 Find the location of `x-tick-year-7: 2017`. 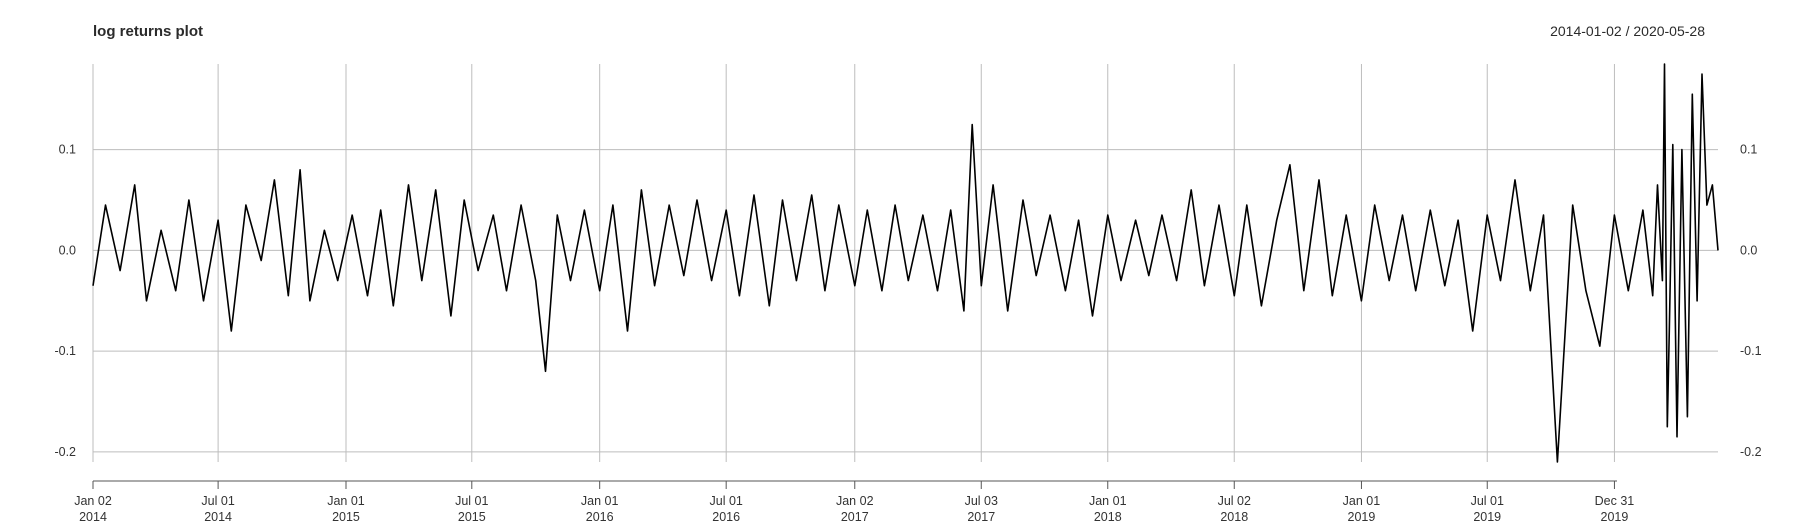

x-tick-year-7: 2017 is located at coordinates (981, 517).